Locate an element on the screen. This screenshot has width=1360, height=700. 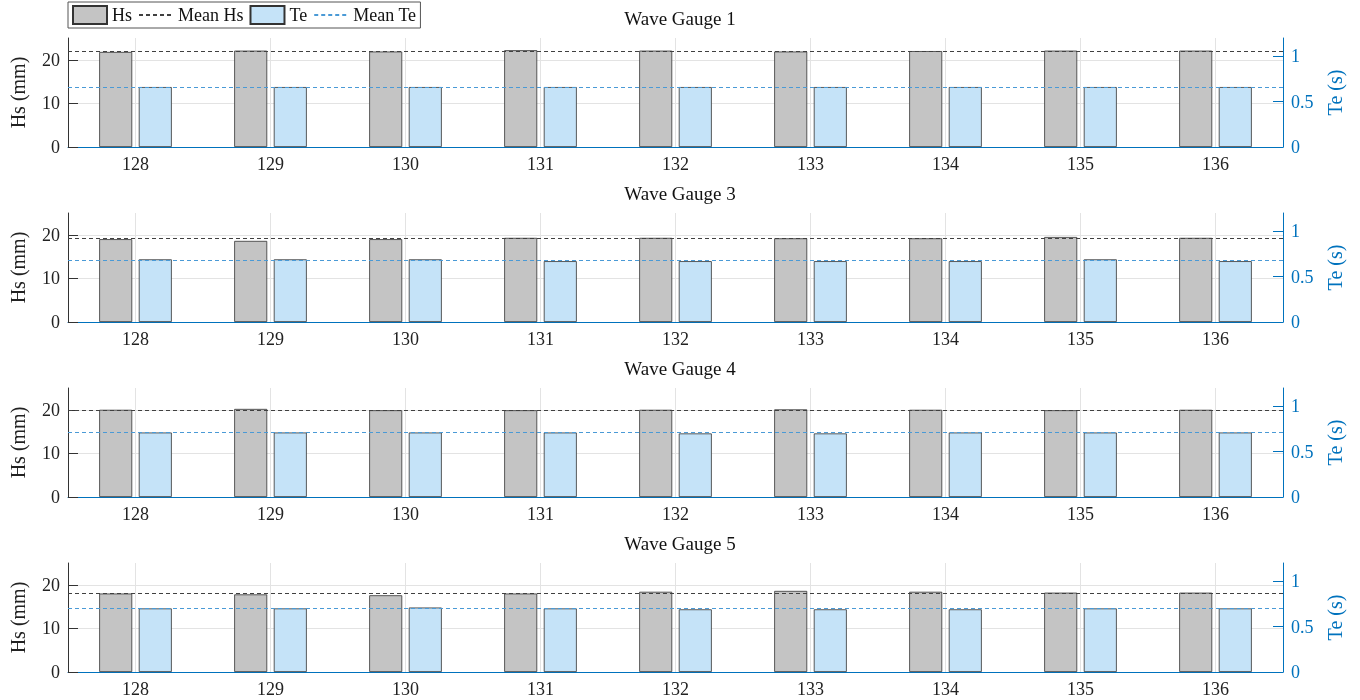
legend-label: Hs is located at coordinates (122, 15).